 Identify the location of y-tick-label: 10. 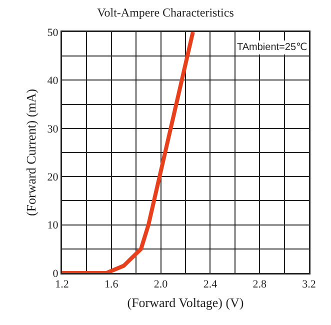
(53, 226).